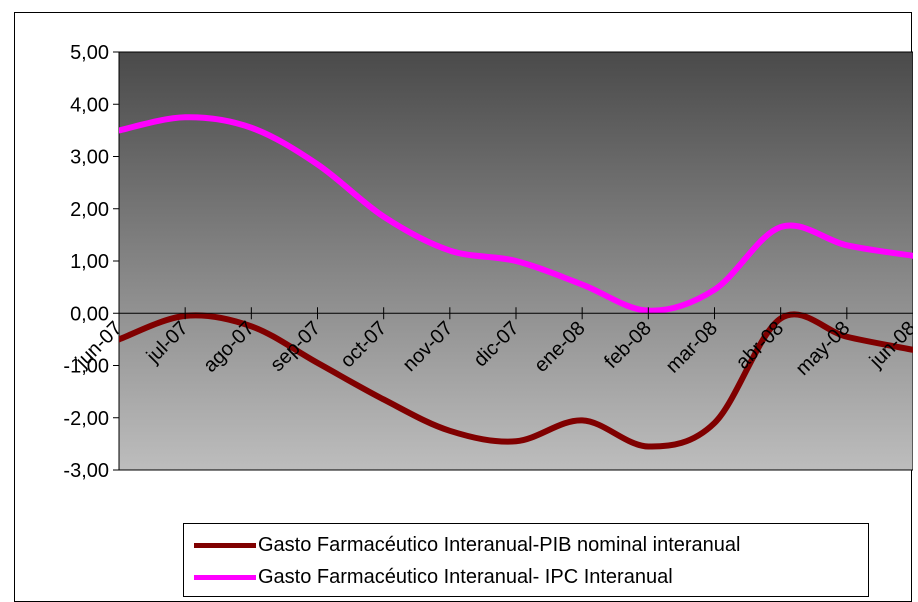  What do you see at coordinates (86, 419) in the screenshot?
I see `y-tick-label: -2,00` at bounding box center [86, 419].